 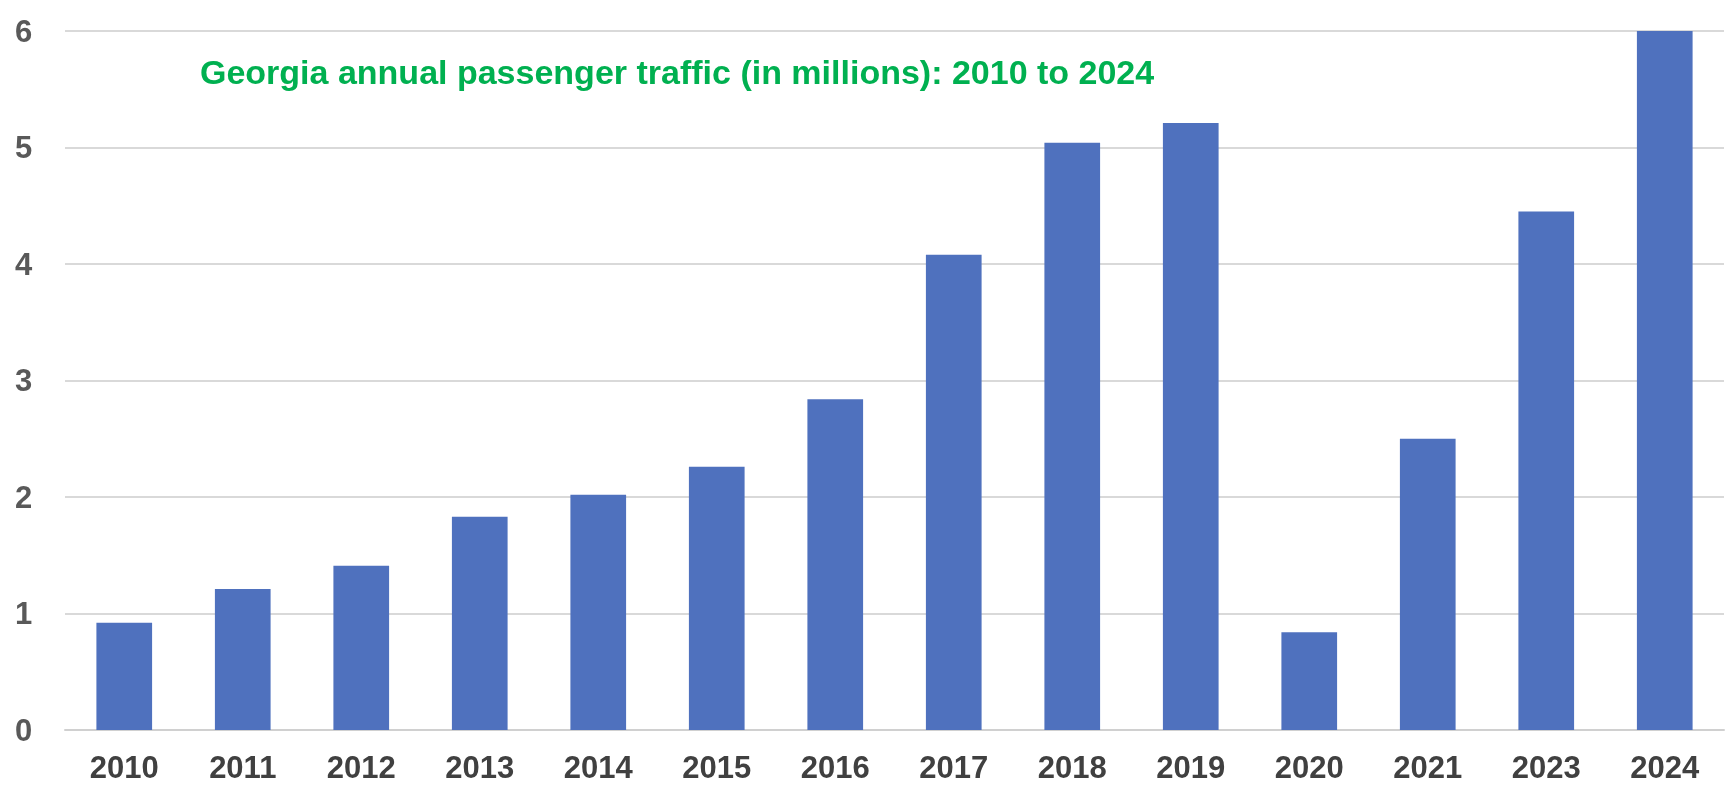 What do you see at coordinates (24, 264) in the screenshot?
I see `y-tick-label: 4` at bounding box center [24, 264].